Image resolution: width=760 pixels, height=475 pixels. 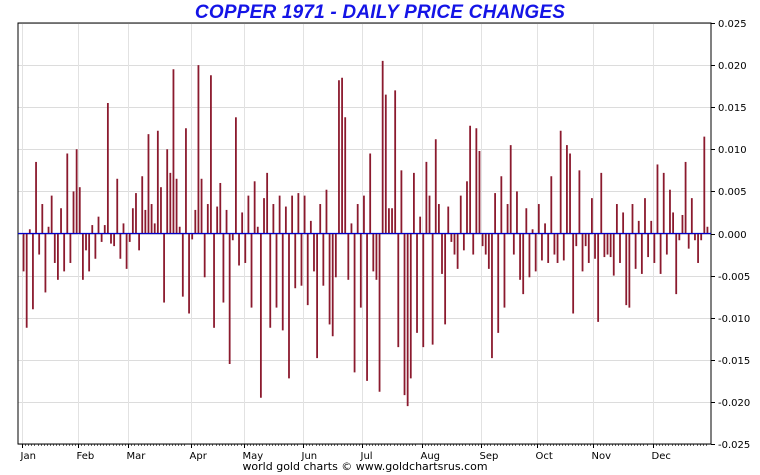 I want to click on y-tick-label: -0.005, so click(x=734, y=277).